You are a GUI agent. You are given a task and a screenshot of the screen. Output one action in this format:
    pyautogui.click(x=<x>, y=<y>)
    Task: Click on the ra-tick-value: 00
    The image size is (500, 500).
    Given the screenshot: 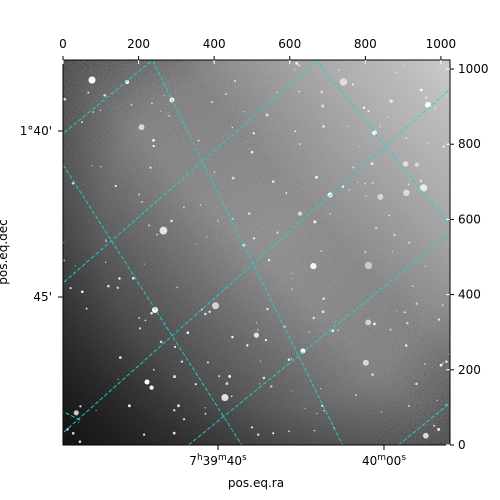 What is the action you would take?
    pyautogui.click(x=393, y=461)
    